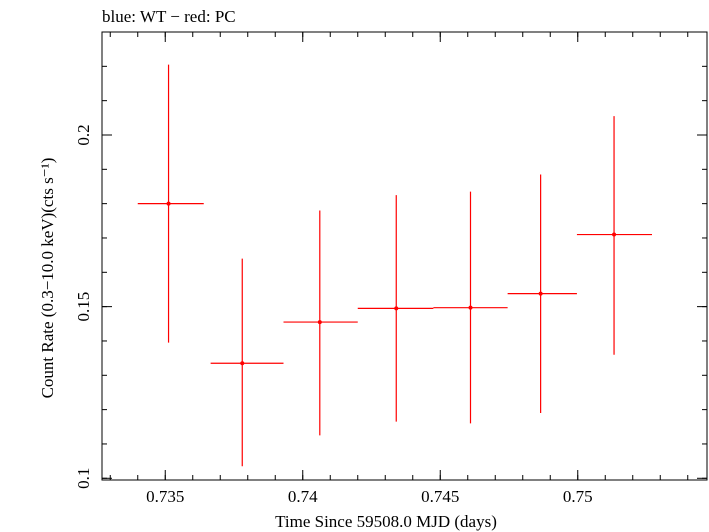 This screenshot has width=709, height=532. Describe the element at coordinates (303, 496) in the screenshot. I see `x-tick-label: 0.74` at that location.